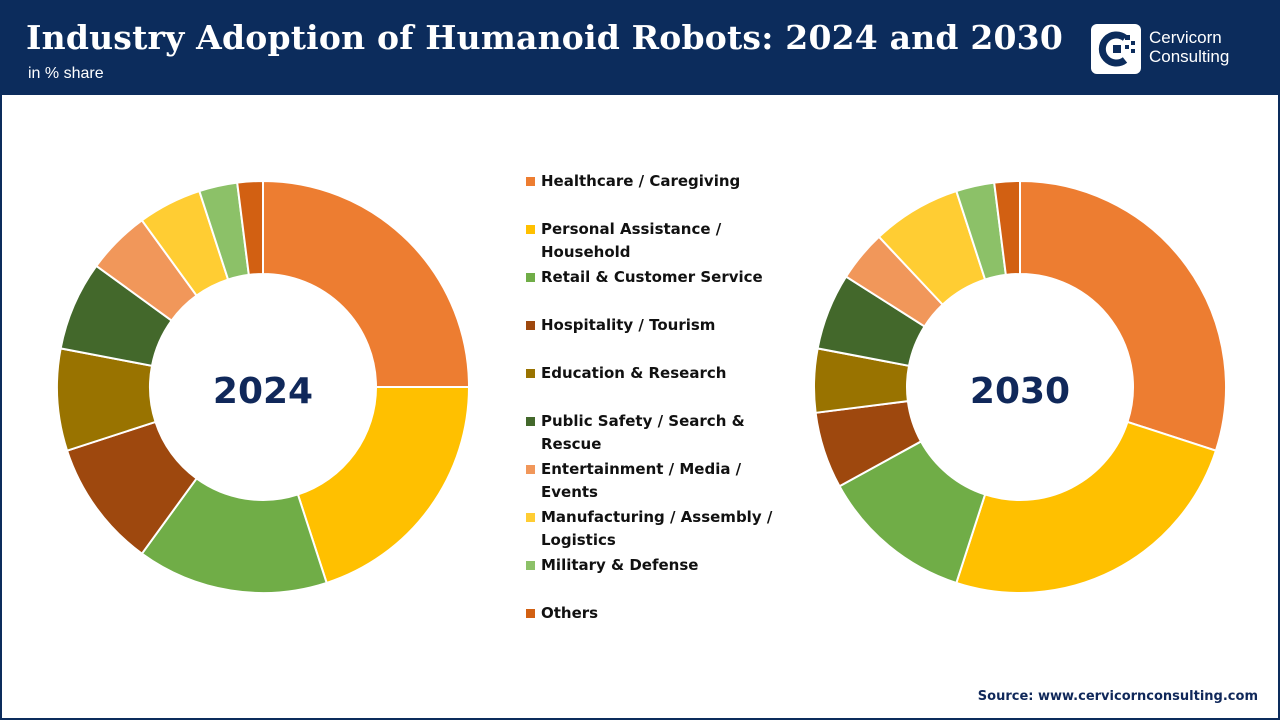 The width and height of the screenshot is (1280, 722). I want to click on legend-label: Entertainment / Media / Events, so click(641, 480).